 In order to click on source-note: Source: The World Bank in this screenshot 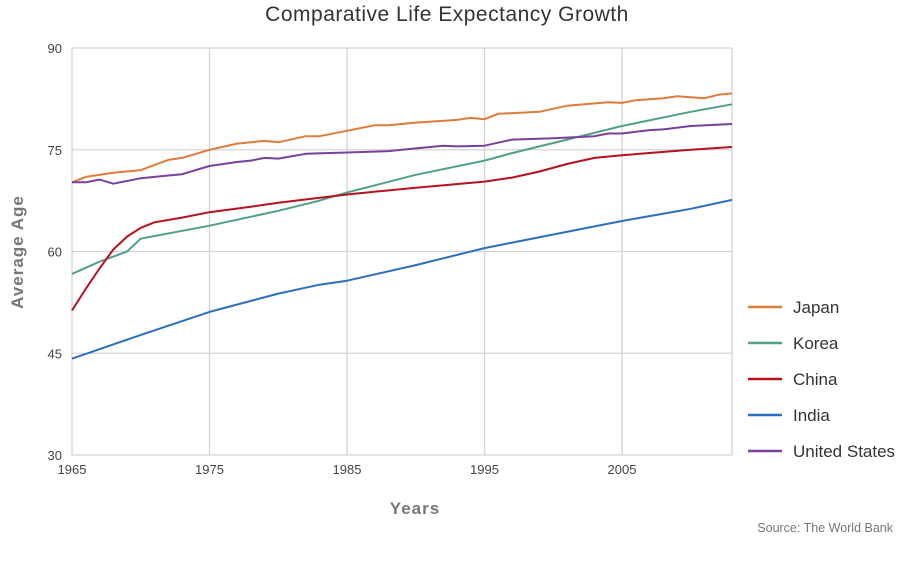, I will do `click(825, 528)`.